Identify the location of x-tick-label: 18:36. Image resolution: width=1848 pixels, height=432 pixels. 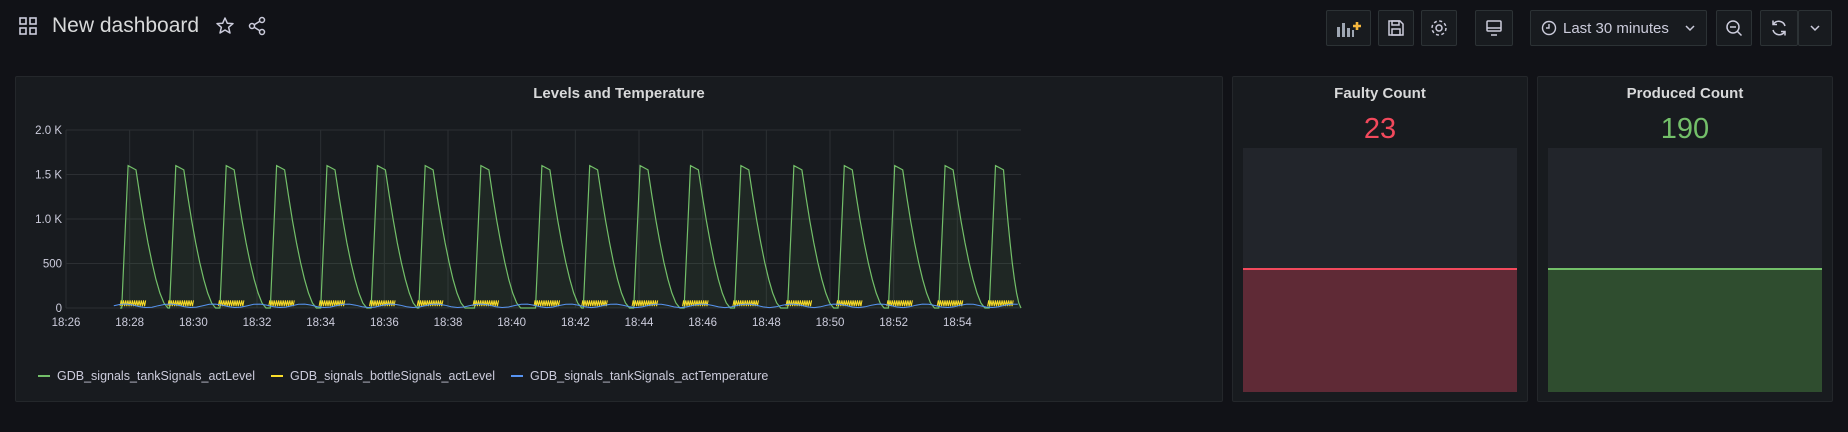
(384, 323).